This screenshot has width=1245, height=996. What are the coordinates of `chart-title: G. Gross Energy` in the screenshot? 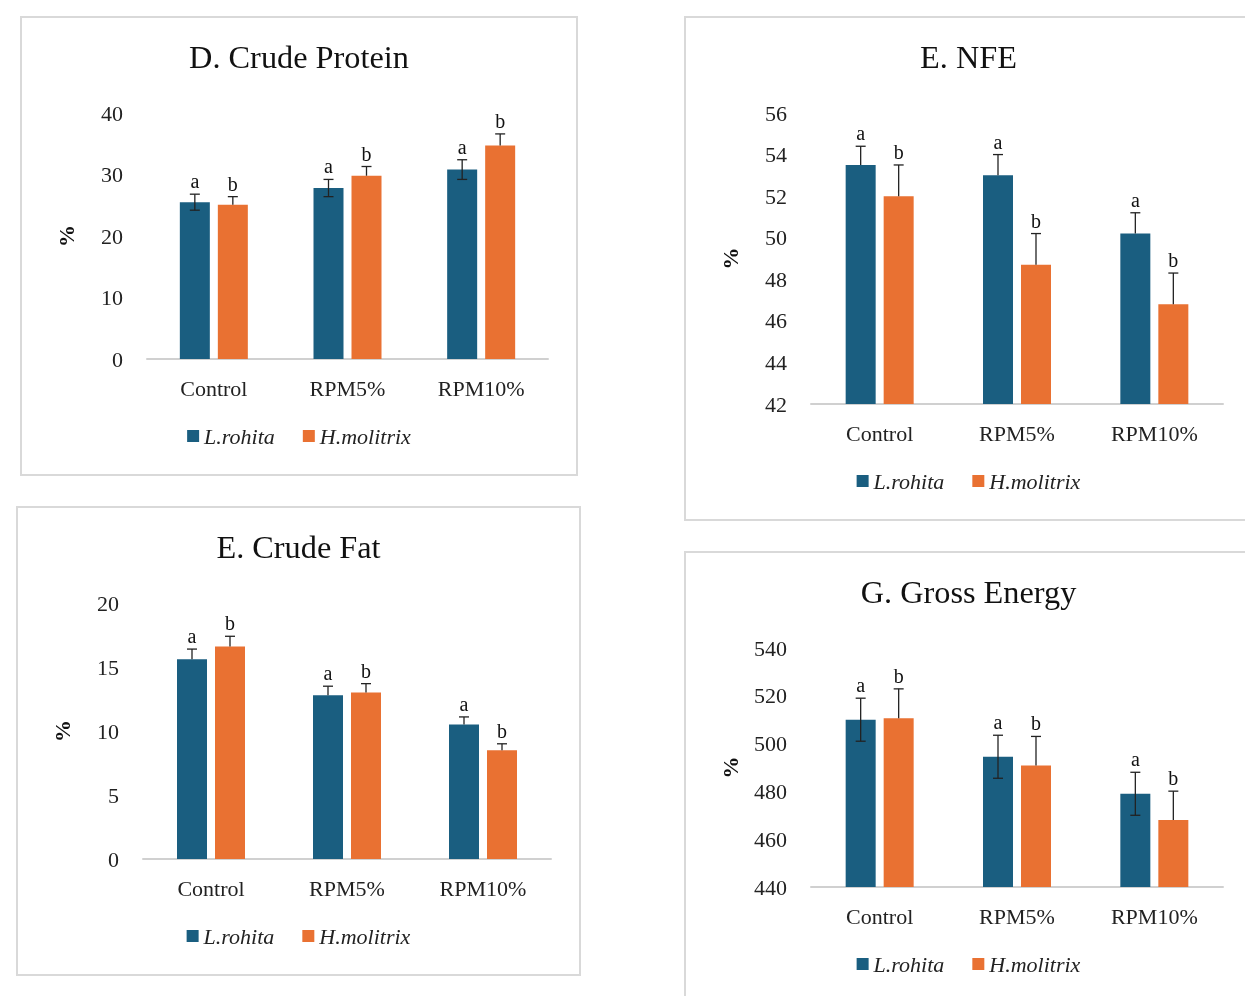 It's located at (969, 592).